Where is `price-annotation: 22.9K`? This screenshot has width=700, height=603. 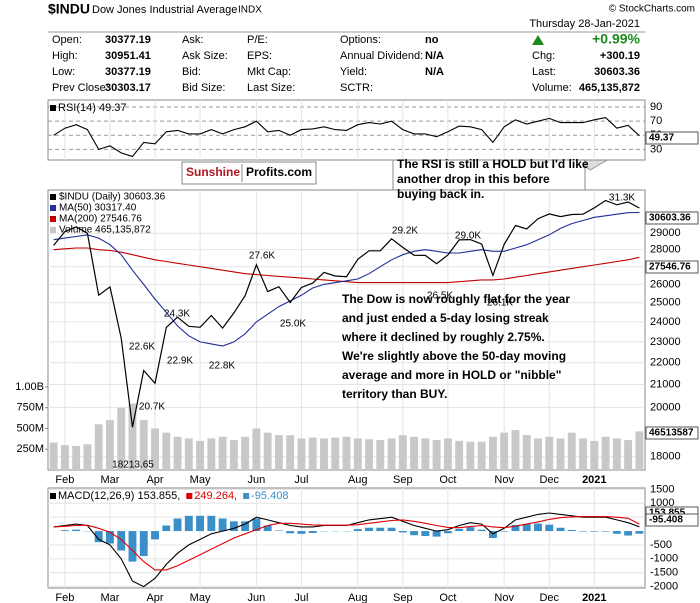
price-annotation: 22.9K is located at coordinates (180, 361).